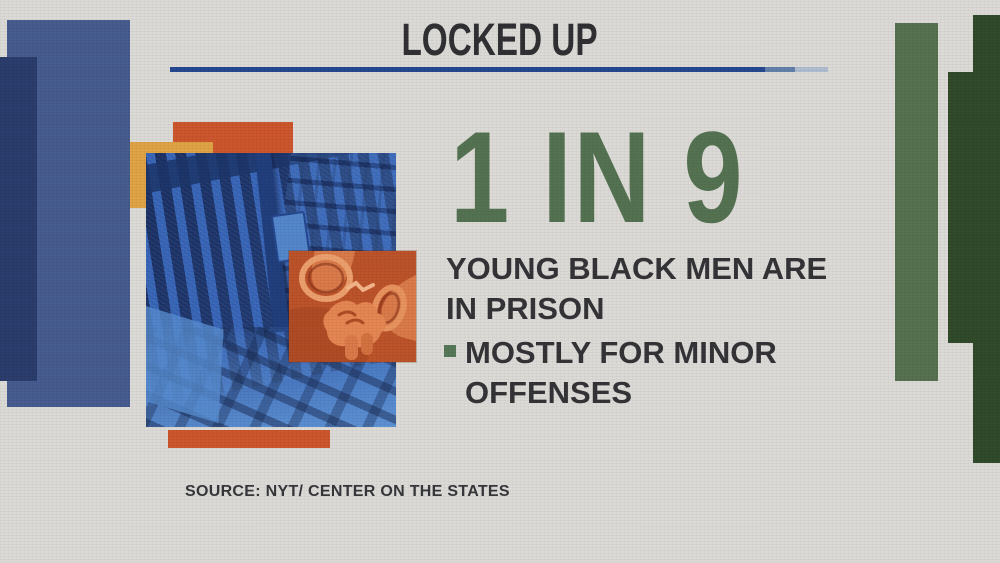 The width and height of the screenshot is (1000, 563). Describe the element at coordinates (499, 69) in the screenshot. I see `title-underline-rule` at that location.